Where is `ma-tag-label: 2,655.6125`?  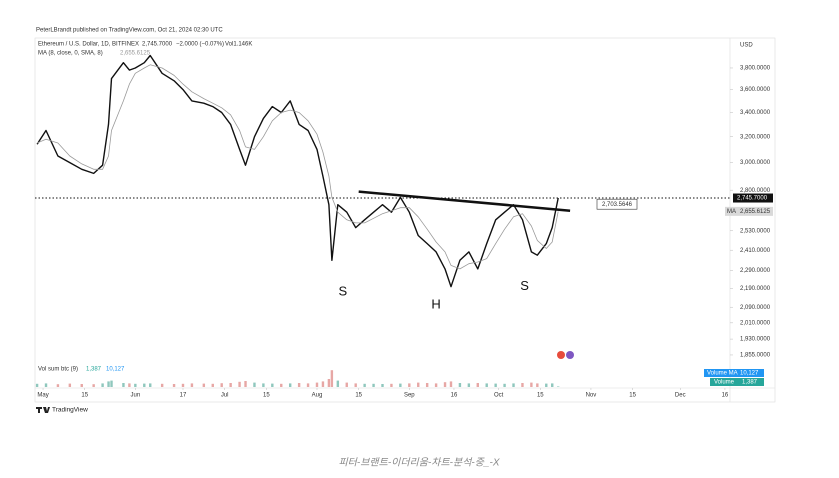
ma-tag-label: 2,655.6125 is located at coordinates (755, 212).